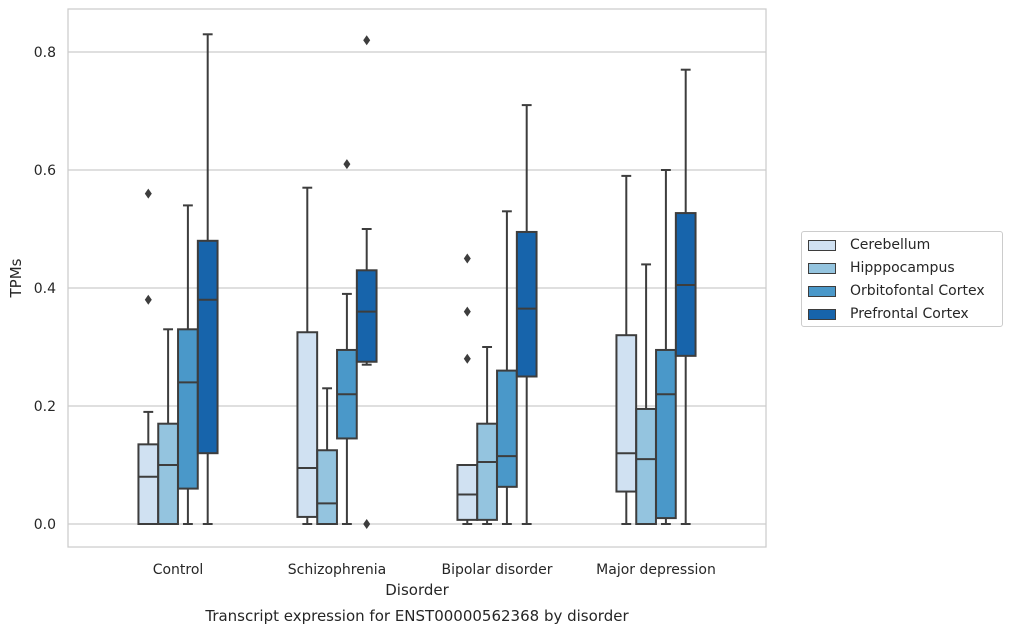 This screenshot has width=1014, height=634. Describe the element at coordinates (45, 525) in the screenshot. I see `y-tick-label: 0.0` at that location.